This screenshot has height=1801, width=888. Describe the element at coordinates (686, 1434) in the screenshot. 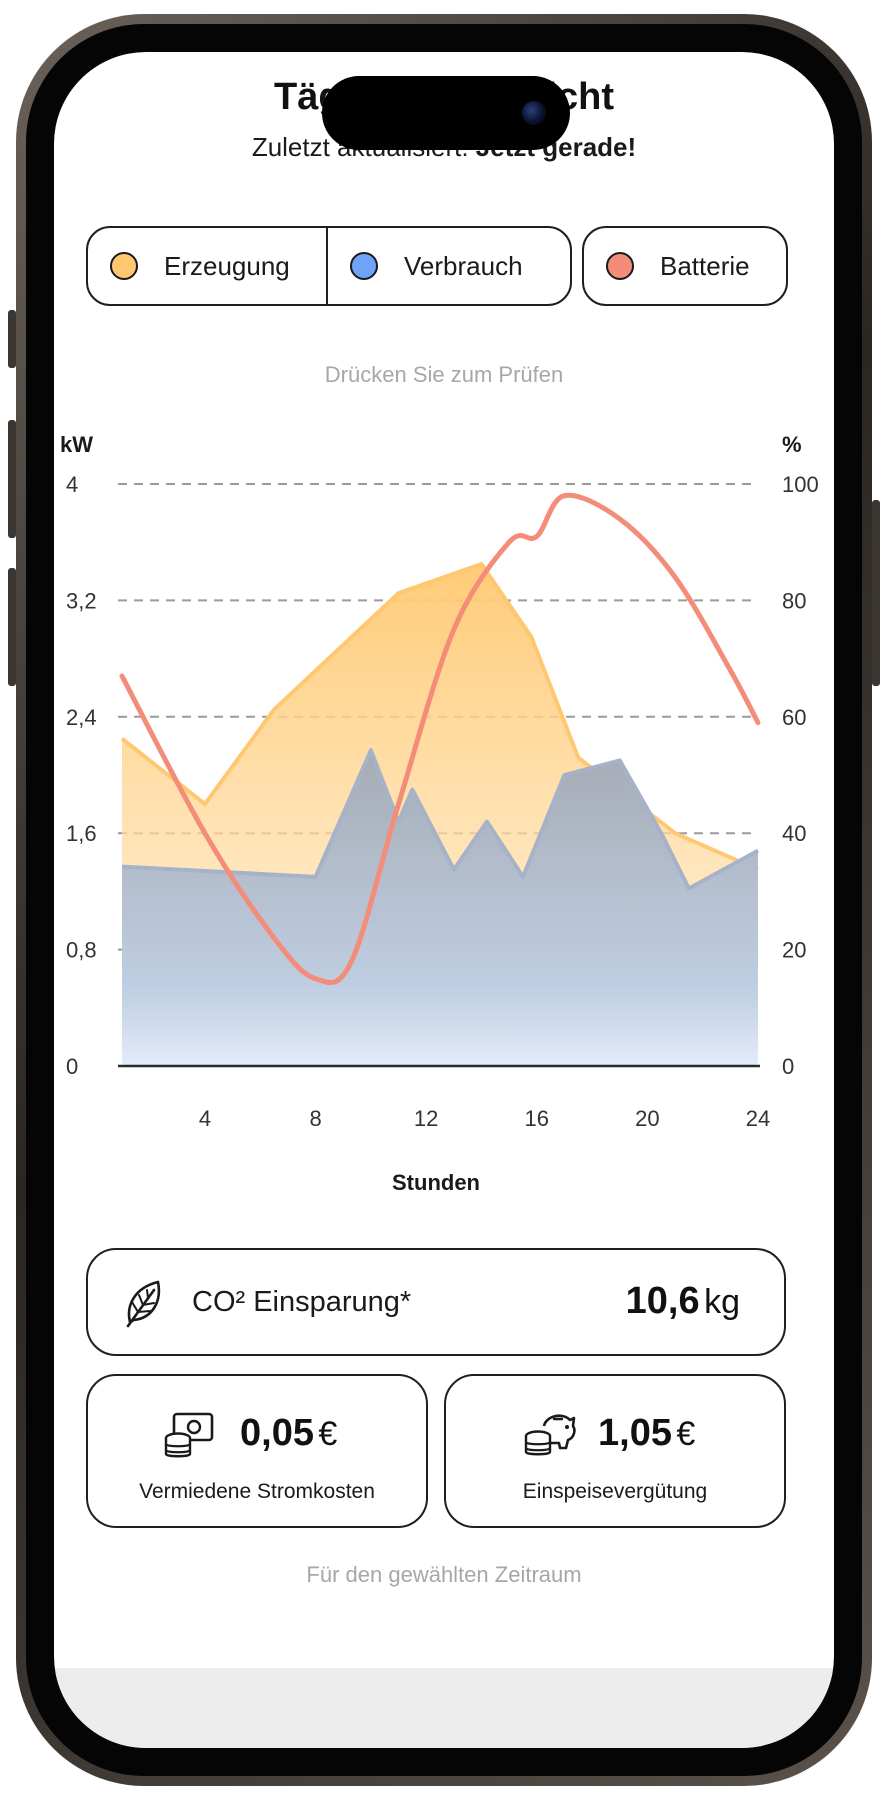

I see `feedin-unit: €` at that location.